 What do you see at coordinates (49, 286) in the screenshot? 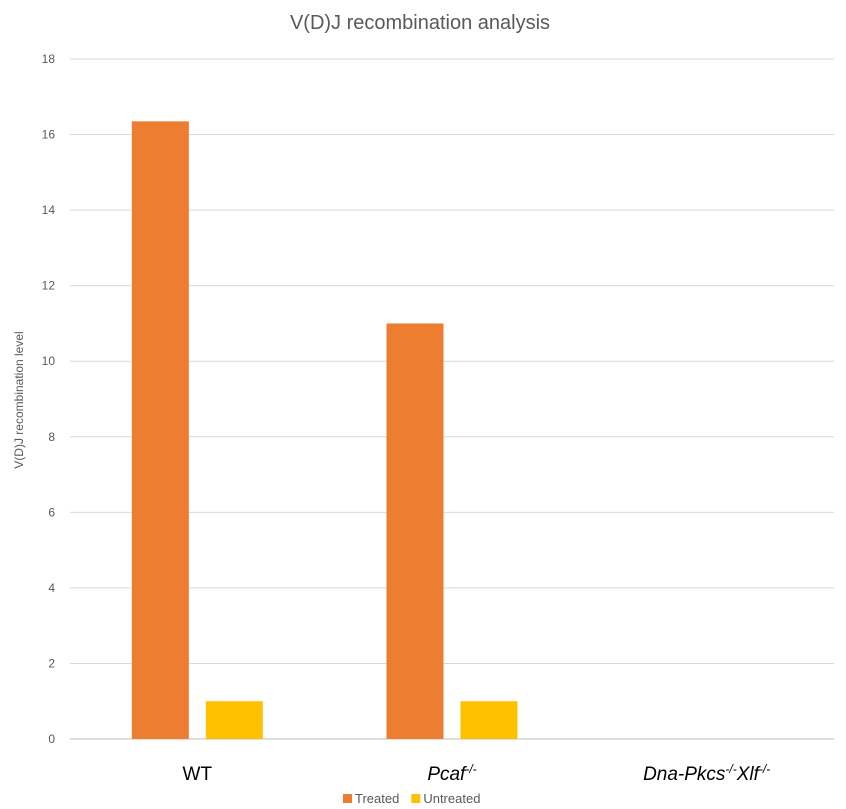
I see `y-tick-label: 12` at bounding box center [49, 286].